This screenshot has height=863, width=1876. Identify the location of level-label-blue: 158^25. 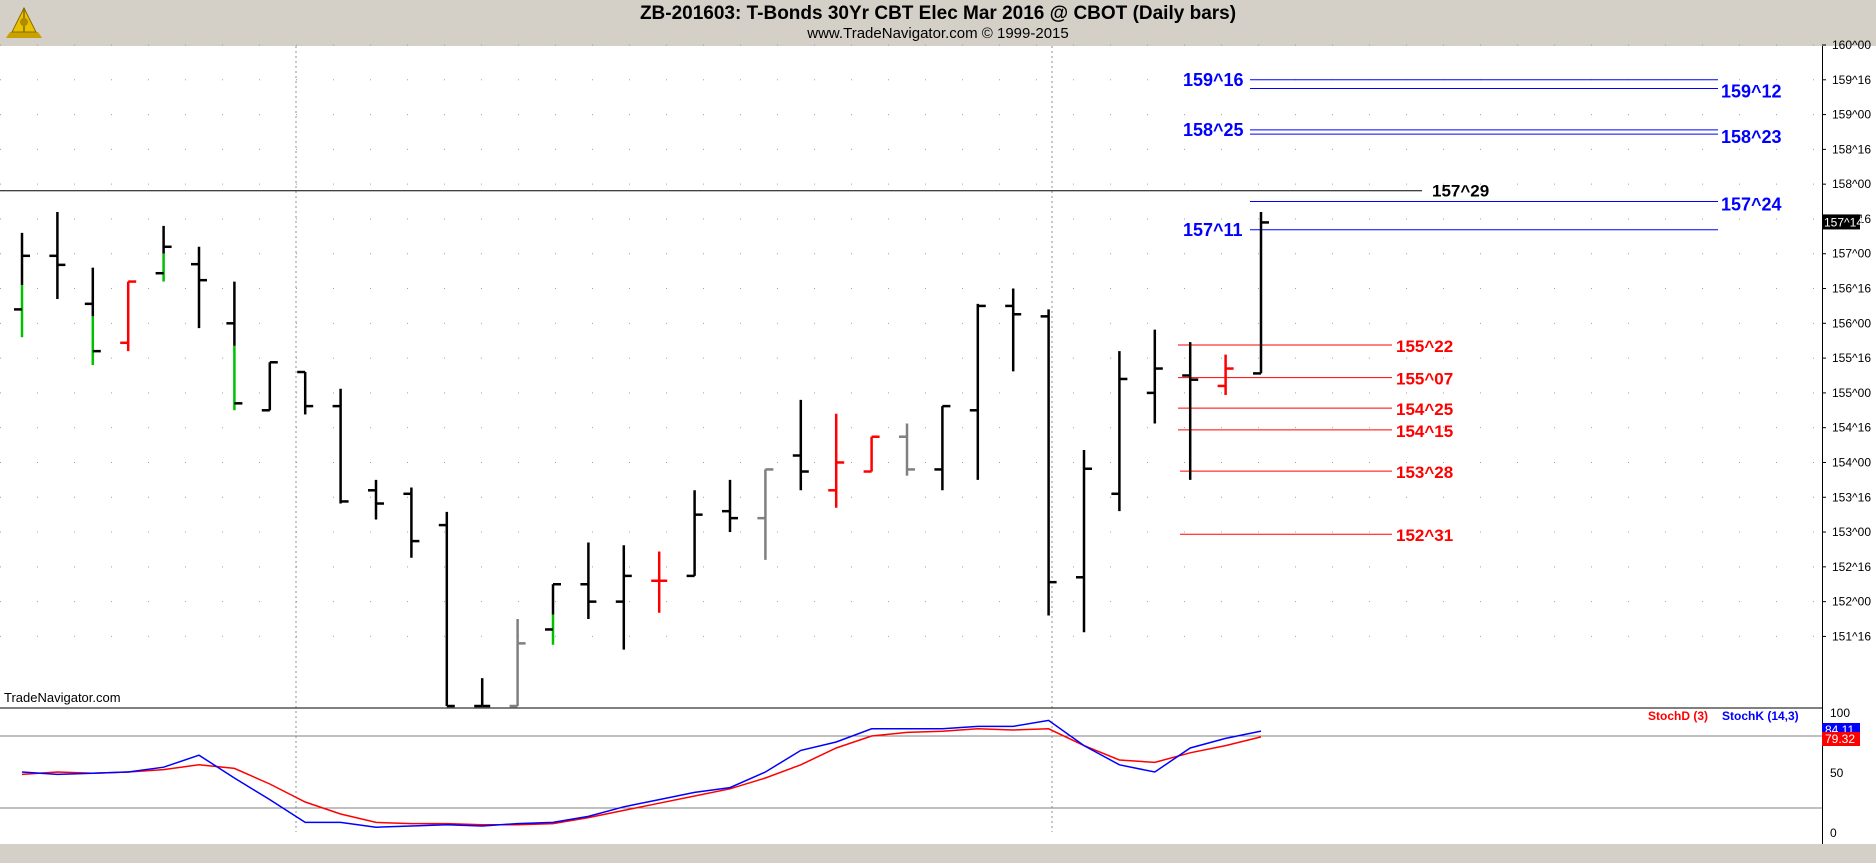
(1213, 130).